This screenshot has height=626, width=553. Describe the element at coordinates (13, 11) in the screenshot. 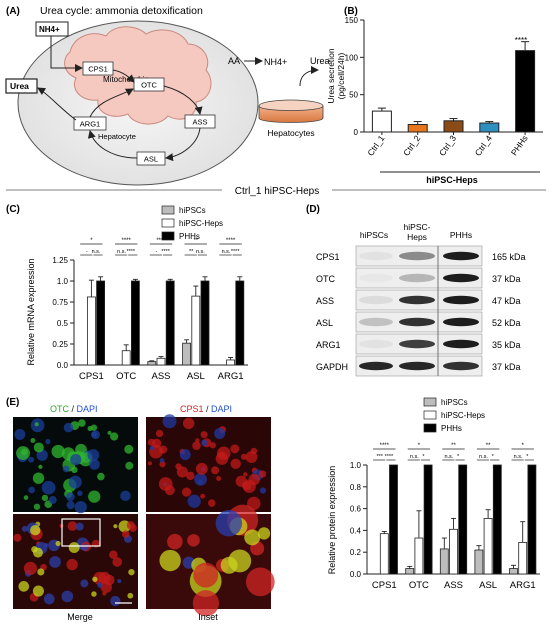

I see `panel-a-letter: (A)` at that location.